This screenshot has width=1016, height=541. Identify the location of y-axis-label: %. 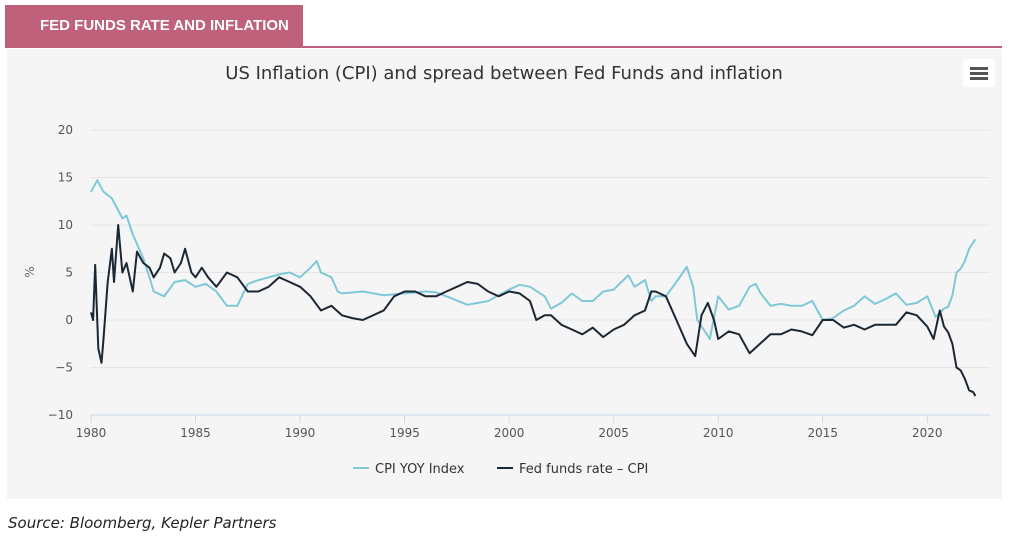
(30, 271).